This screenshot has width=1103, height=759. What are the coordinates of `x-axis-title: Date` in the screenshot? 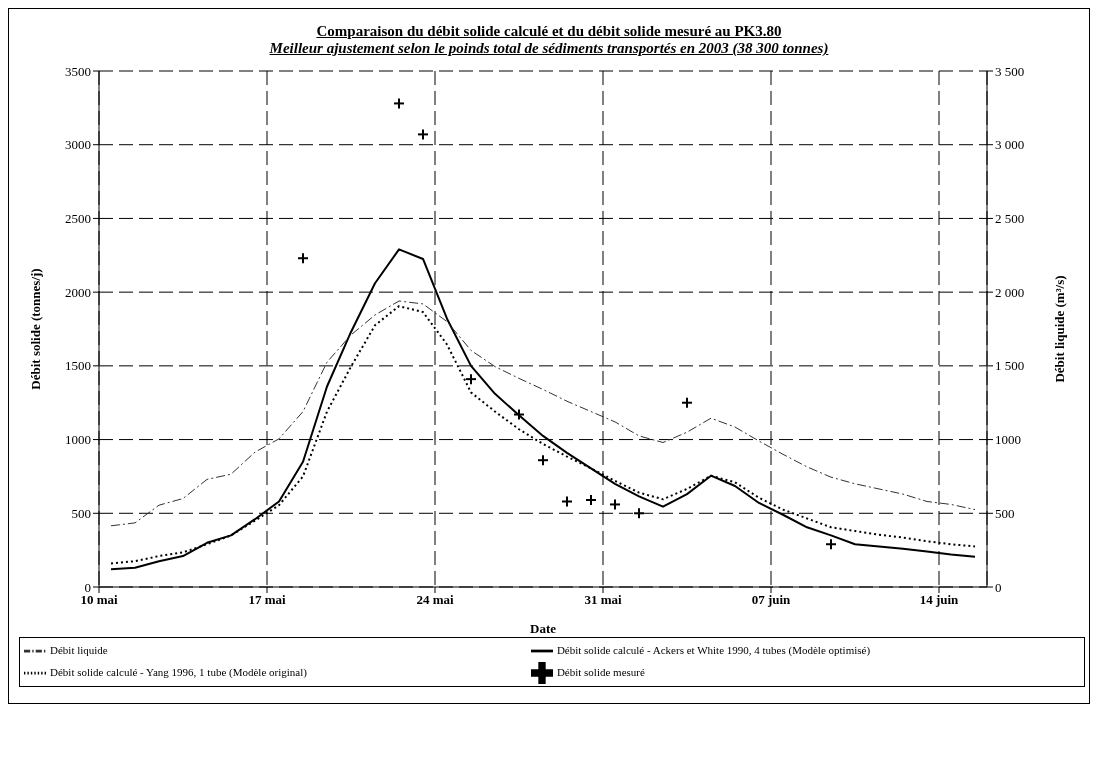 It's located at (543, 628).